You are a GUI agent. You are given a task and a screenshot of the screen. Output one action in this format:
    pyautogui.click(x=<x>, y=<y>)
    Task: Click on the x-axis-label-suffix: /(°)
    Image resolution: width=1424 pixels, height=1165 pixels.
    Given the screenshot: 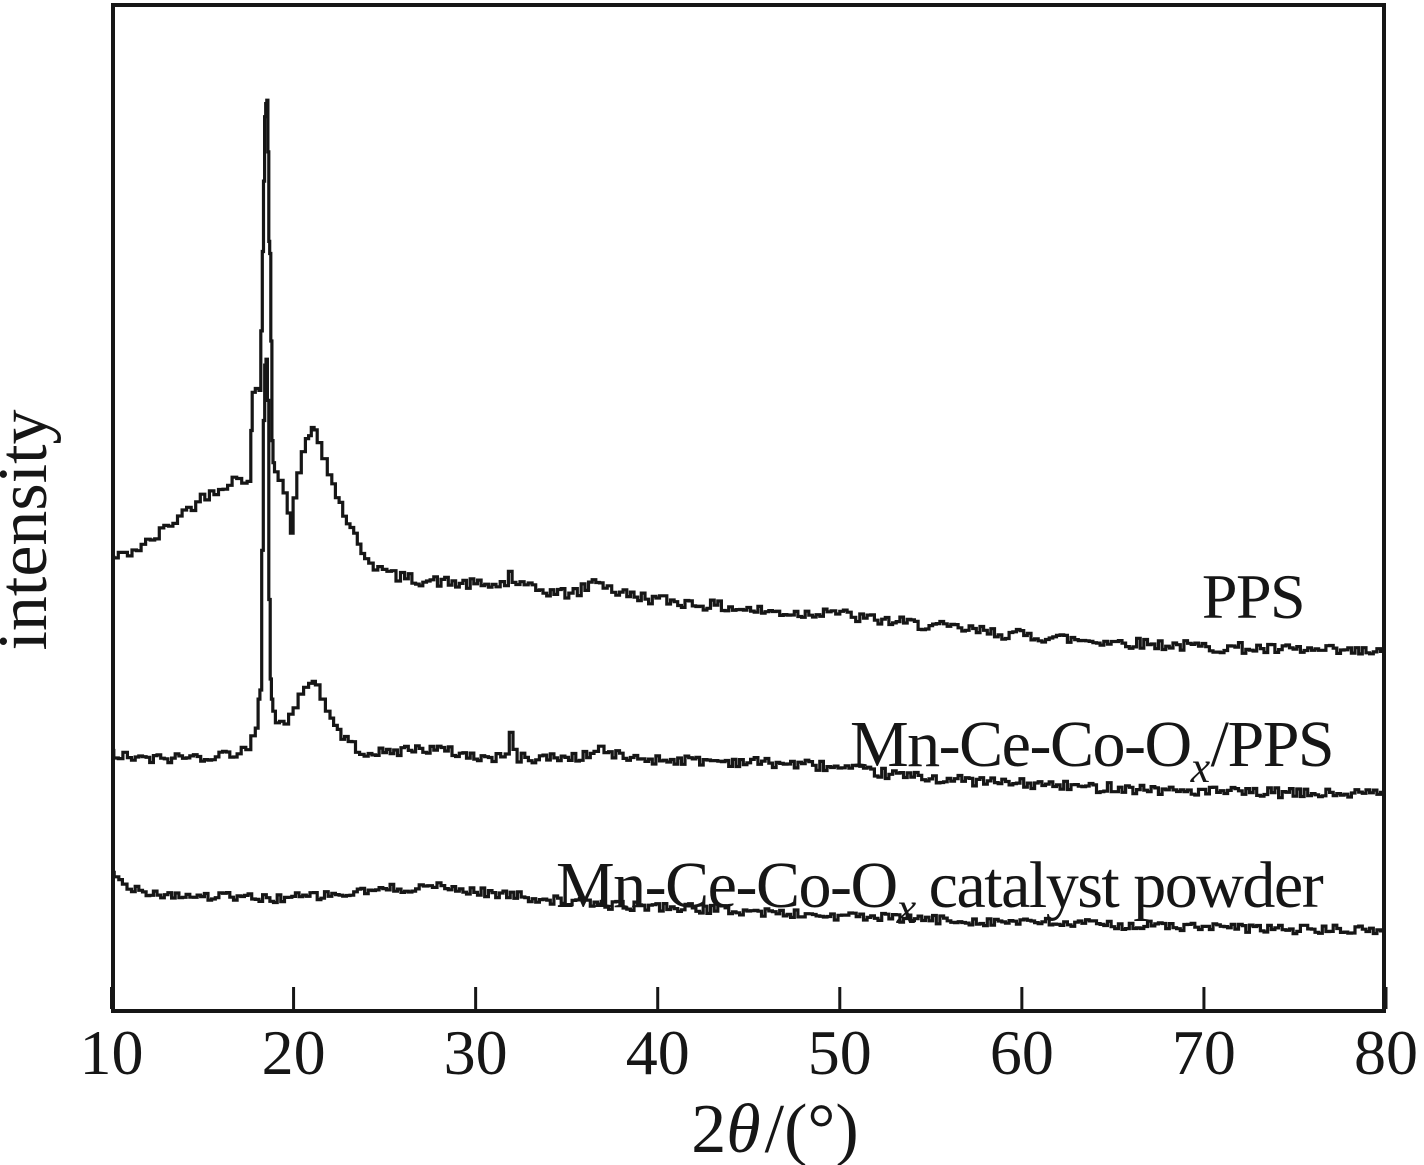 What is the action you would take?
    pyautogui.click(x=812, y=1128)
    